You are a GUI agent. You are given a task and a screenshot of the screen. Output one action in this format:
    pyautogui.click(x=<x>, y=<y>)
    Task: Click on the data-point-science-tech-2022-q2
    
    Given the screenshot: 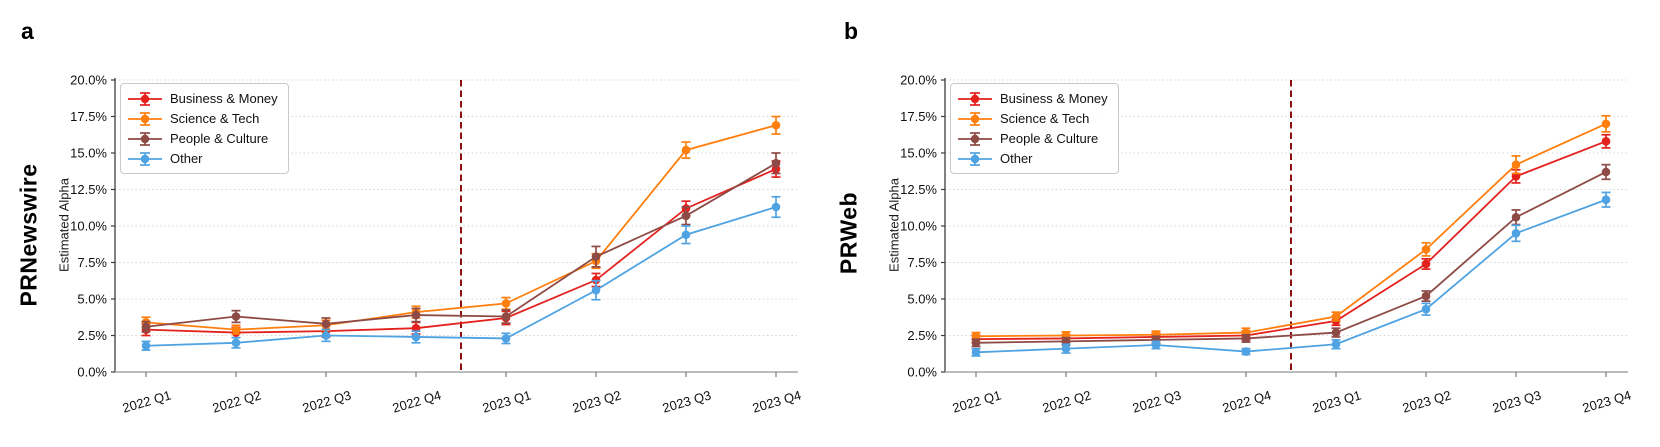 What is the action you would take?
    pyautogui.click(x=236, y=329)
    